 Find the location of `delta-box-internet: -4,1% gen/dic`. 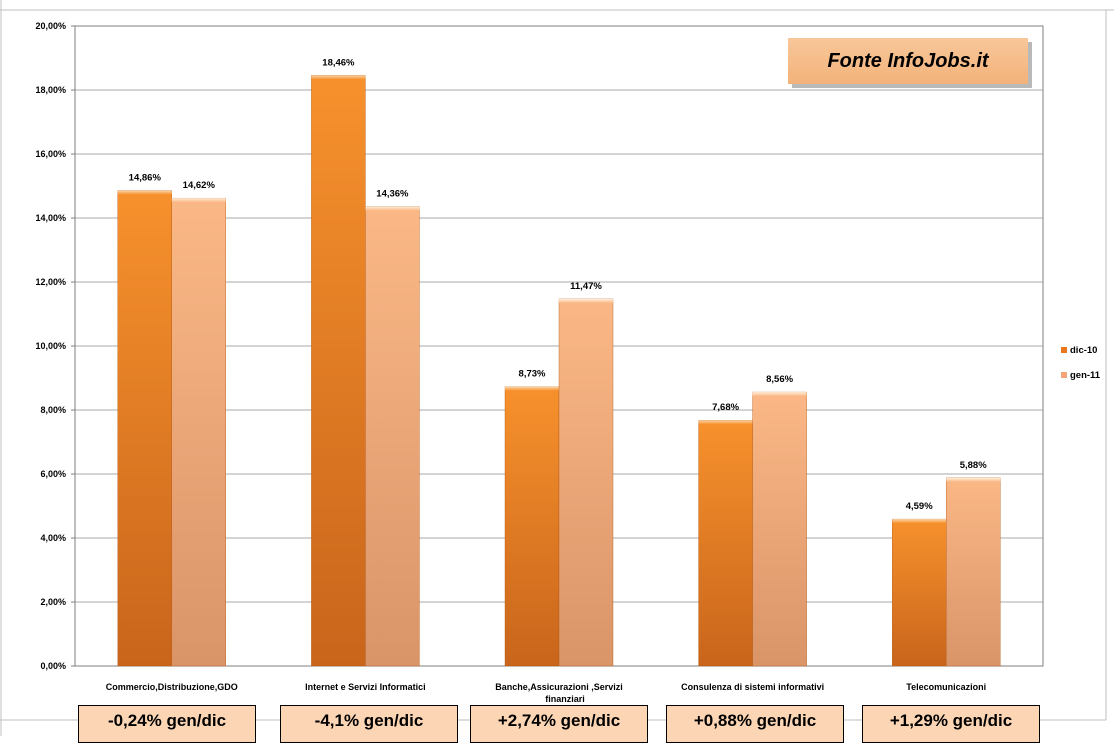

delta-box-internet: -4,1% gen/dic is located at coordinates (369, 724).